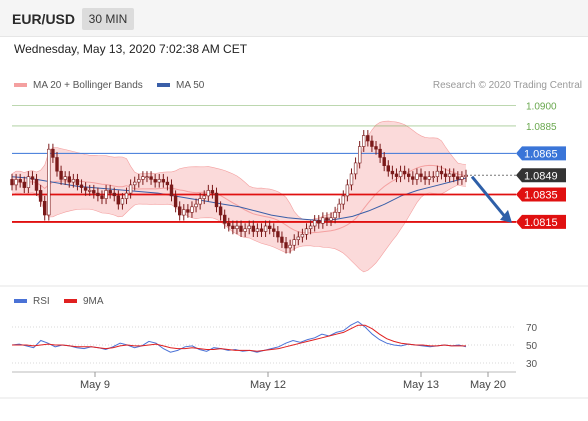 Image resolution: width=588 pixels, height=421 pixels. What do you see at coordinates (84, 301) in the screenshot?
I see `legend-rsi-ma: 9MA` at bounding box center [84, 301].